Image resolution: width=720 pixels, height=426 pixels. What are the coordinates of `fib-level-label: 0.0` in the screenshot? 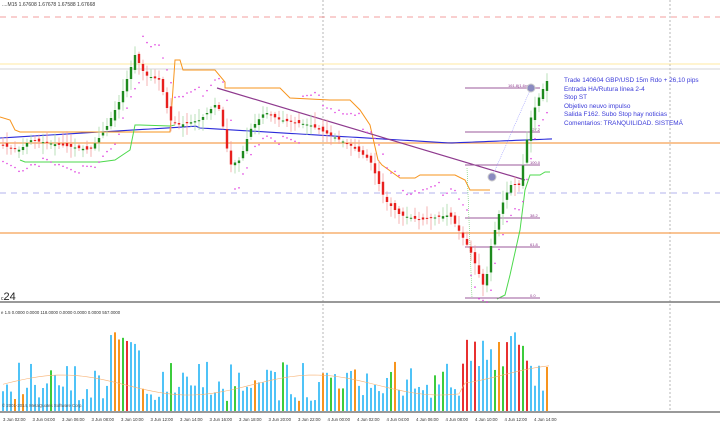 It's located at (533, 295).